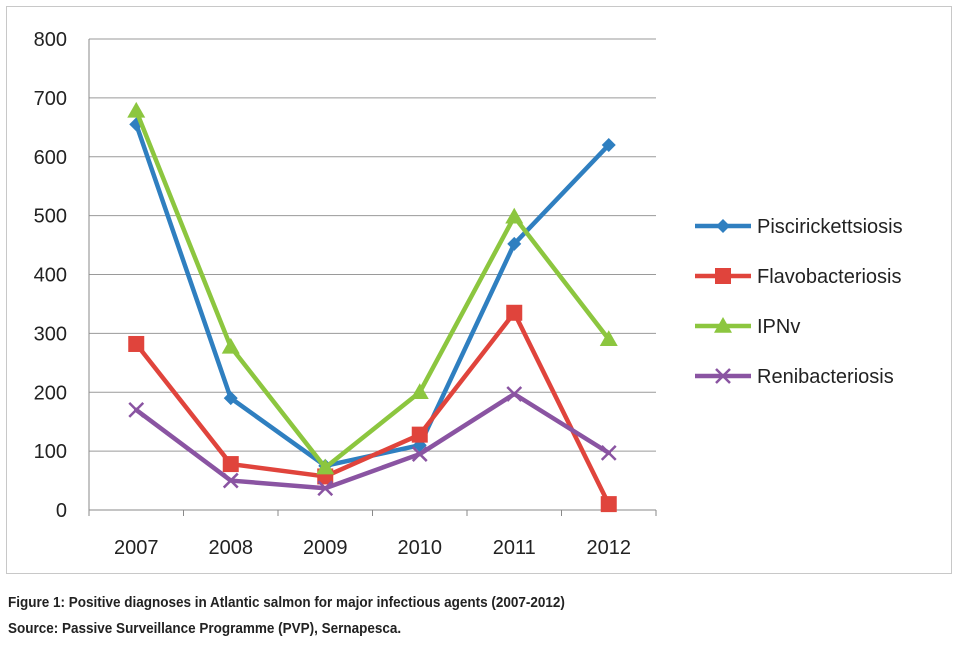  What do you see at coordinates (778, 327) in the screenshot?
I see `legend-label-ipnv: IPNv` at bounding box center [778, 327].